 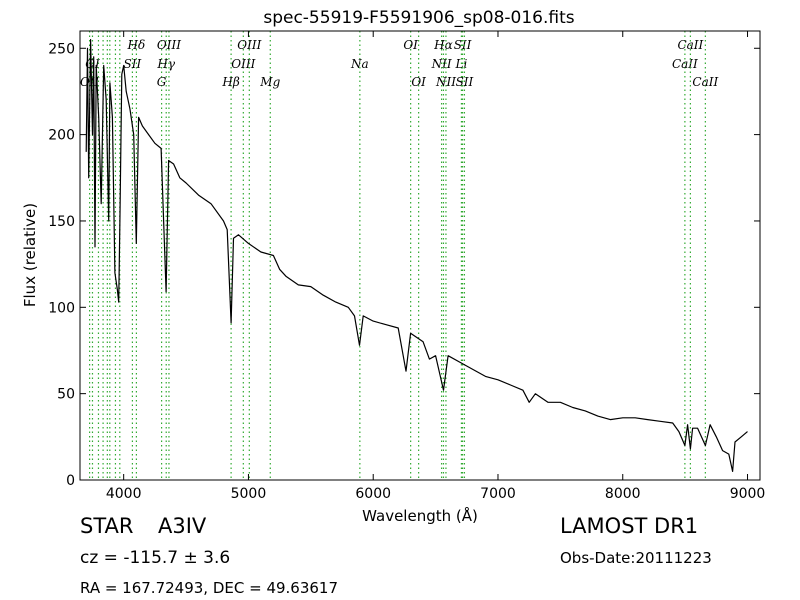 I want to click on spectral-line-label: Hδ, so click(x=136, y=45).